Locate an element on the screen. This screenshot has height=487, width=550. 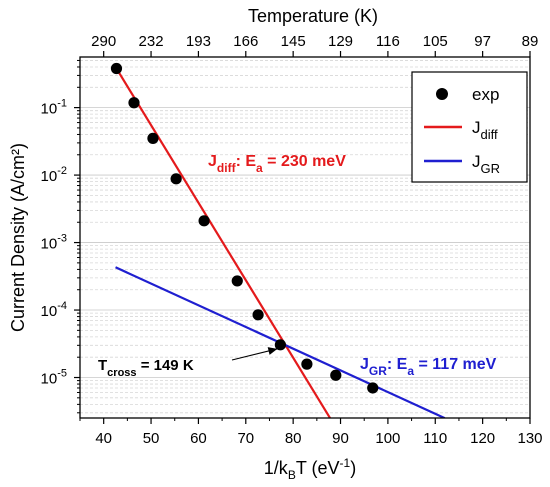
x-tick-label: 110 is located at coordinates (435, 438).